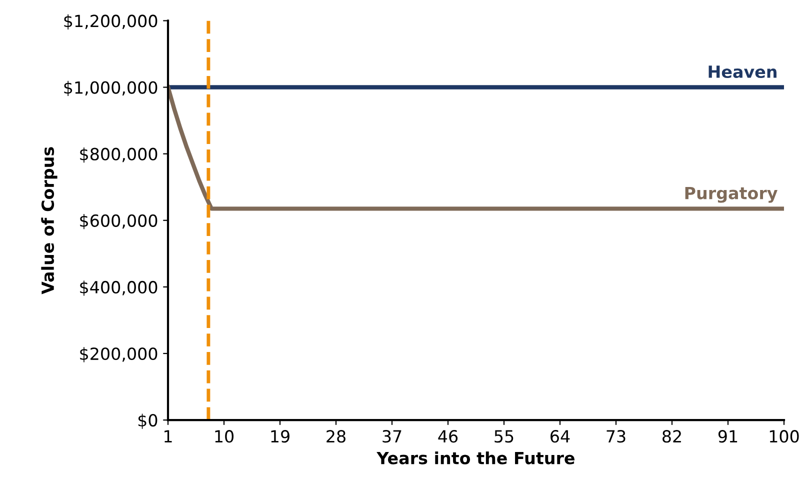 Image resolution: width=800 pixels, height=493 pixels. What do you see at coordinates (616, 436) in the screenshot?
I see `x-tick-label: 73` at bounding box center [616, 436].